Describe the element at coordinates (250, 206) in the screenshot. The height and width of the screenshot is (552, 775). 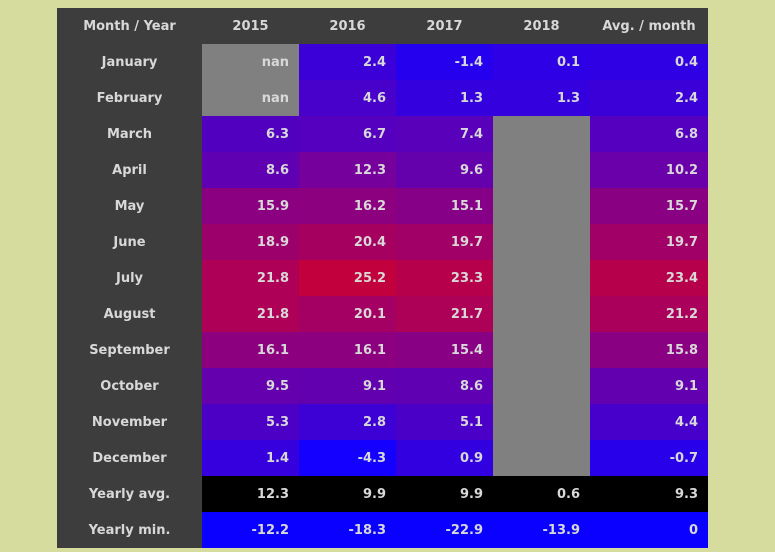
I see `value-cell: 15.9` at that location.